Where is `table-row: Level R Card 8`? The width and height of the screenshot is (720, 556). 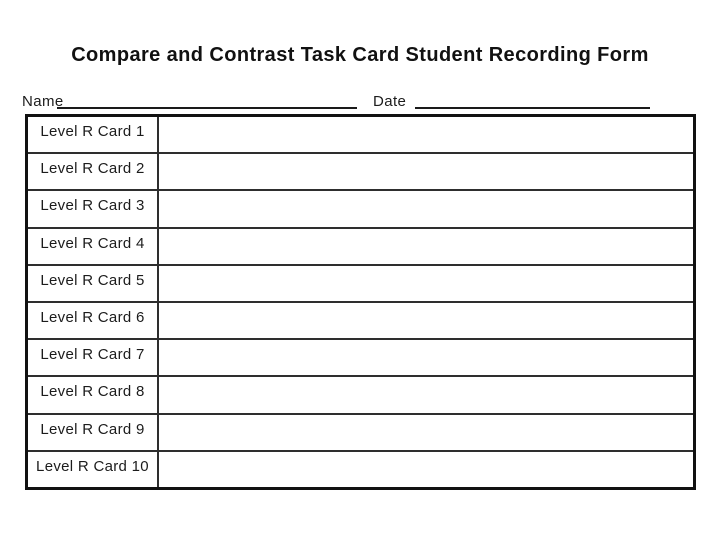 table-row: Level R Card 8 is located at coordinates (360, 394).